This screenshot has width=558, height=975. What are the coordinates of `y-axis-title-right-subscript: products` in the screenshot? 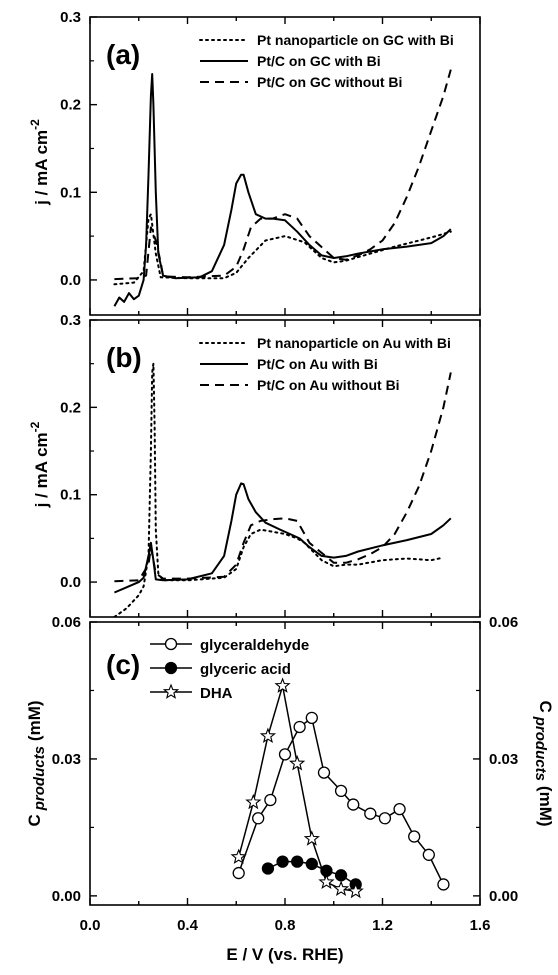 It's located at (540, 748).